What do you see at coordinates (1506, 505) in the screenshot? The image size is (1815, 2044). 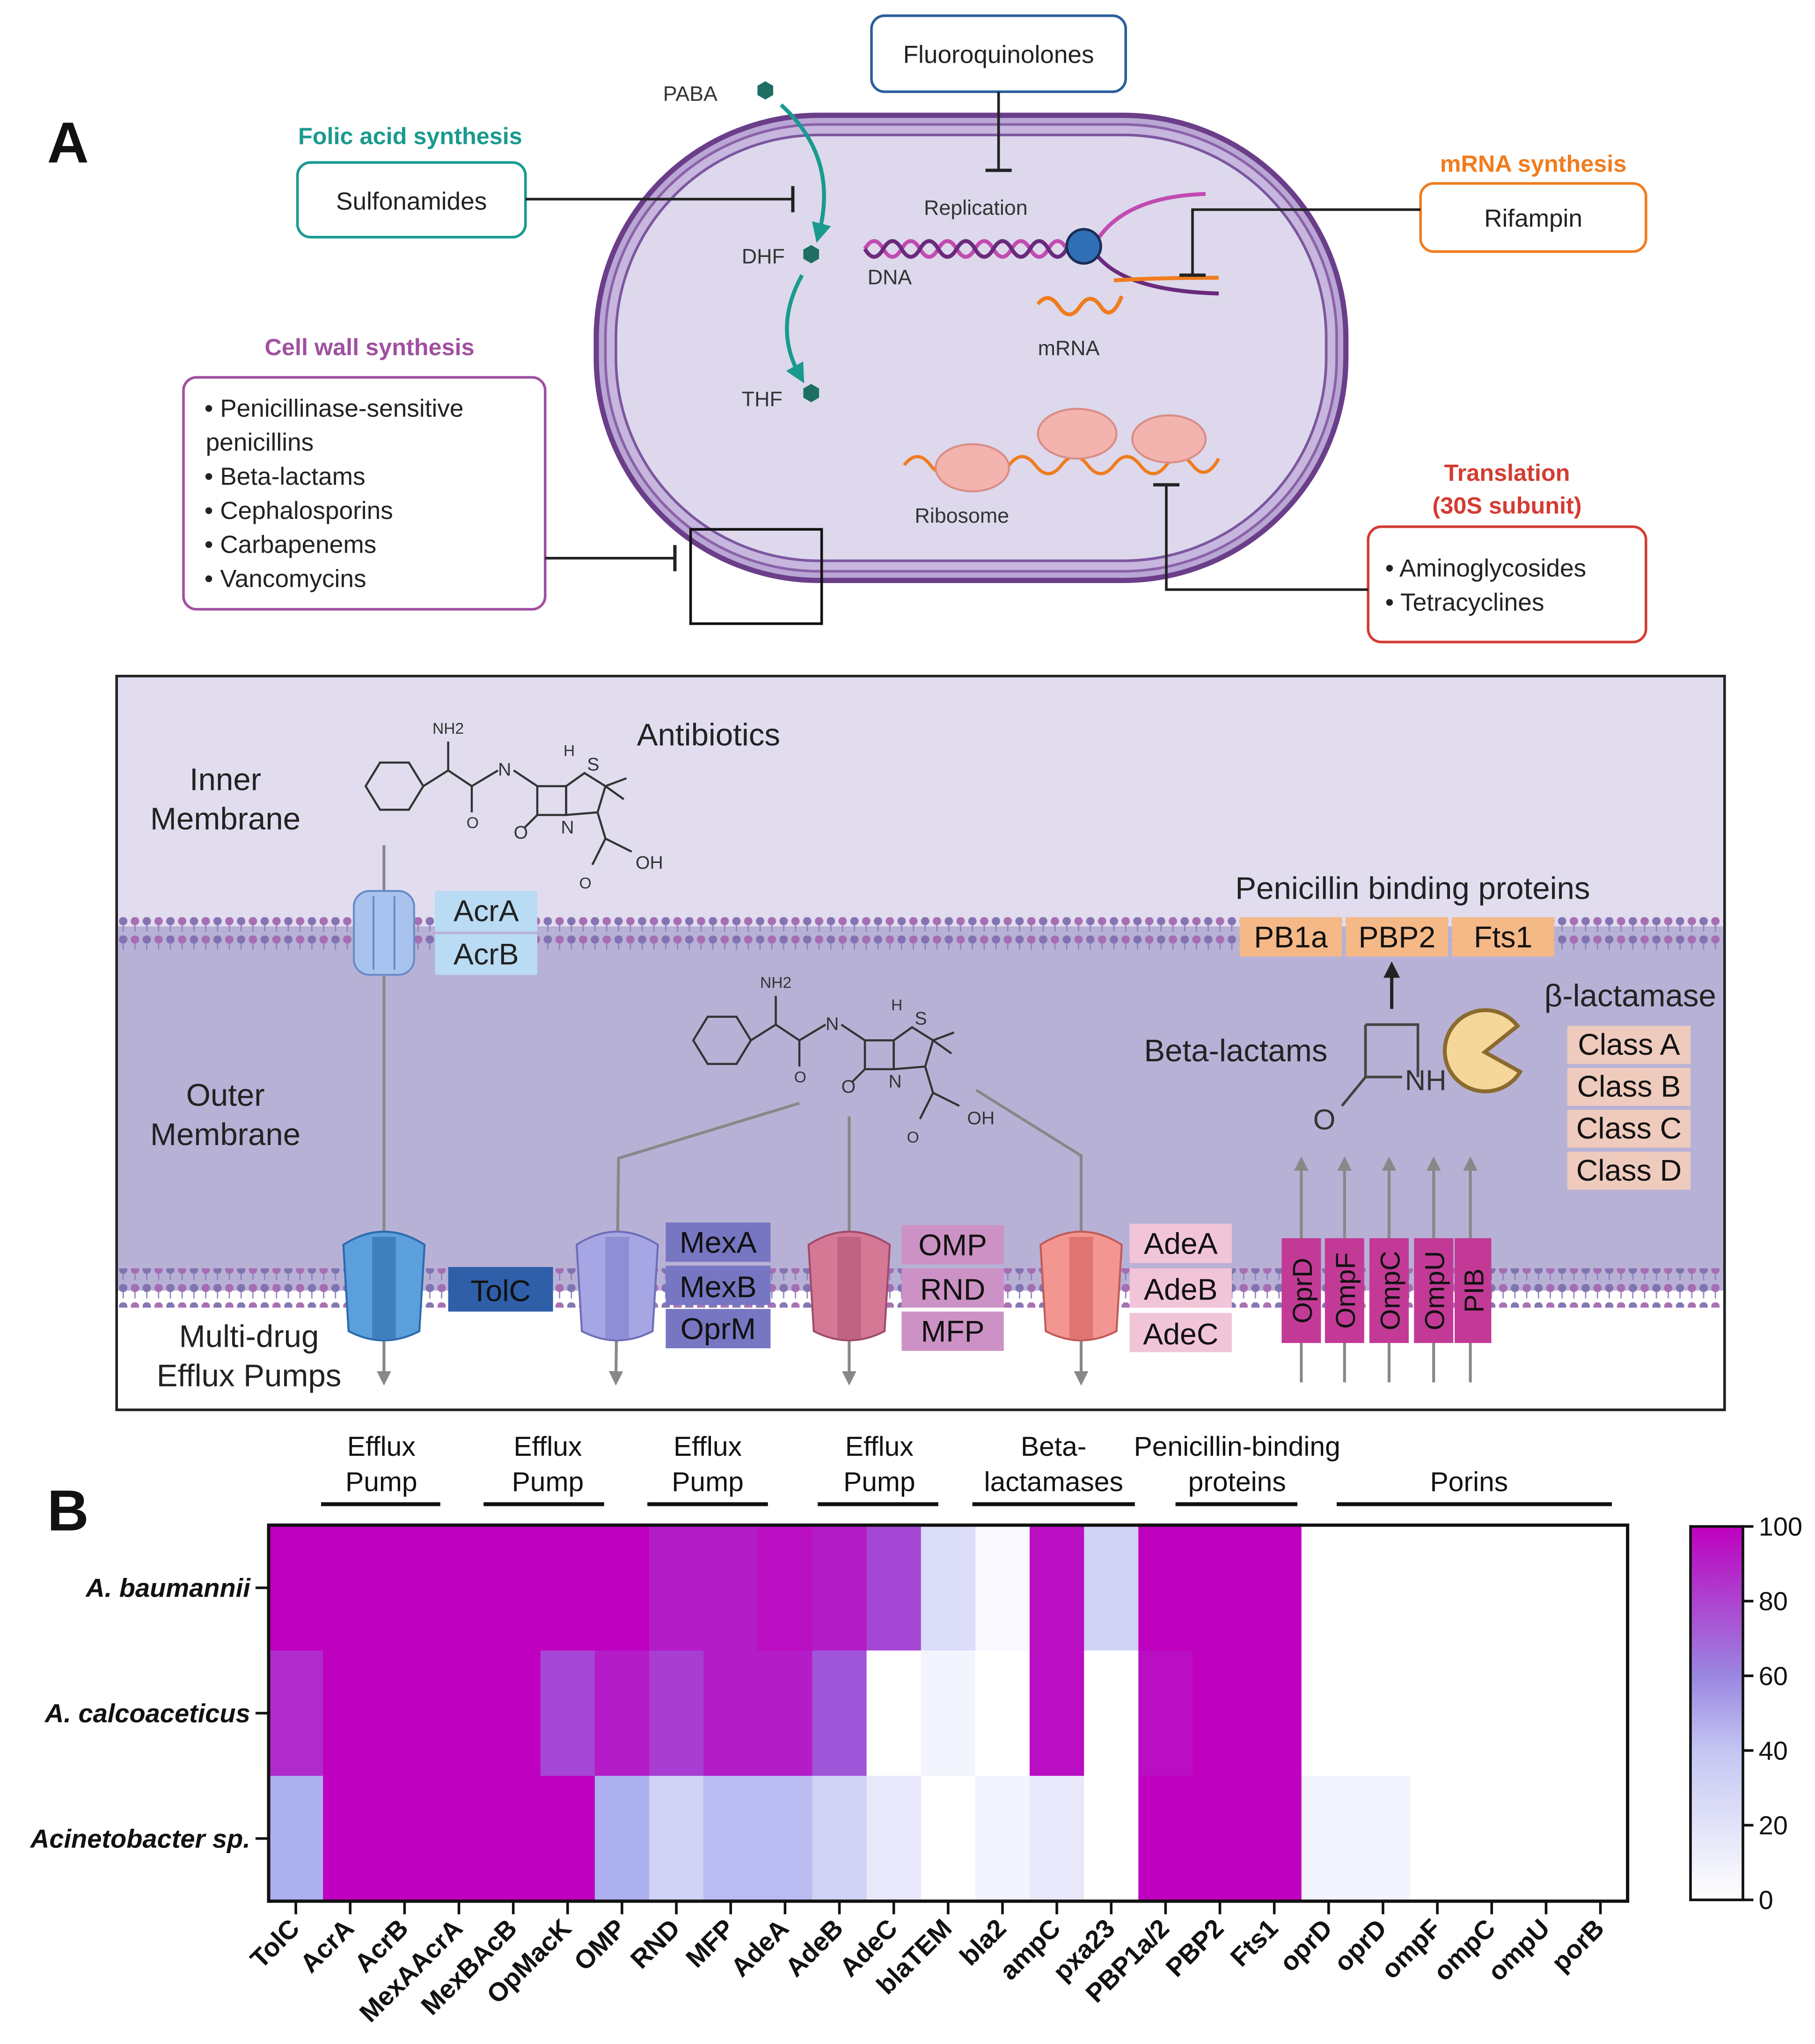 I see `translation-subtitle: (30S subunit)` at bounding box center [1506, 505].